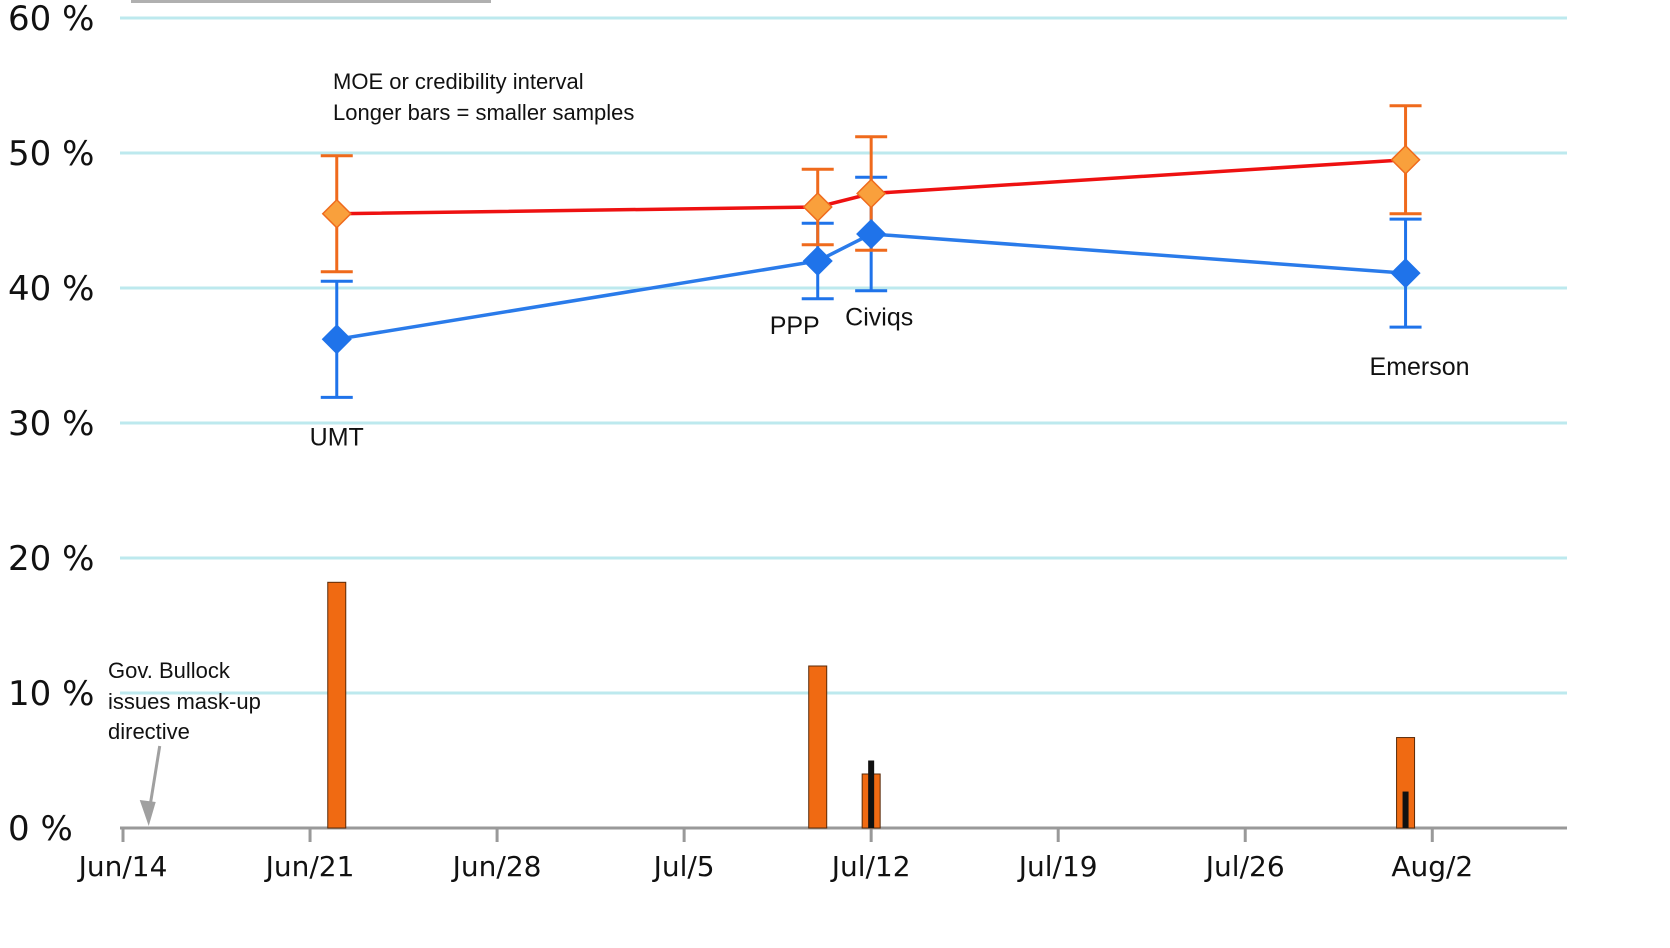 The width and height of the screenshot is (1670, 948). What do you see at coordinates (483, 112) in the screenshot?
I see `moe-note-line-2: Longer bars = smaller samples` at bounding box center [483, 112].